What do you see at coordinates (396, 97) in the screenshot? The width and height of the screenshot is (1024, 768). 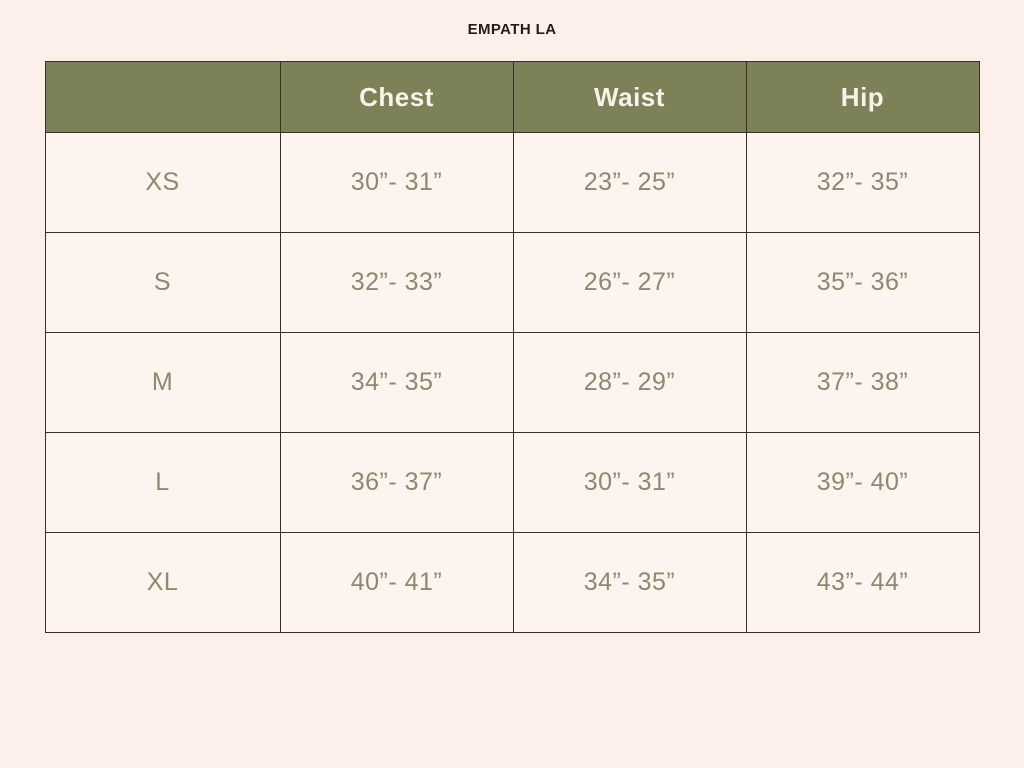 I see `column-header-chest: Chest` at bounding box center [396, 97].